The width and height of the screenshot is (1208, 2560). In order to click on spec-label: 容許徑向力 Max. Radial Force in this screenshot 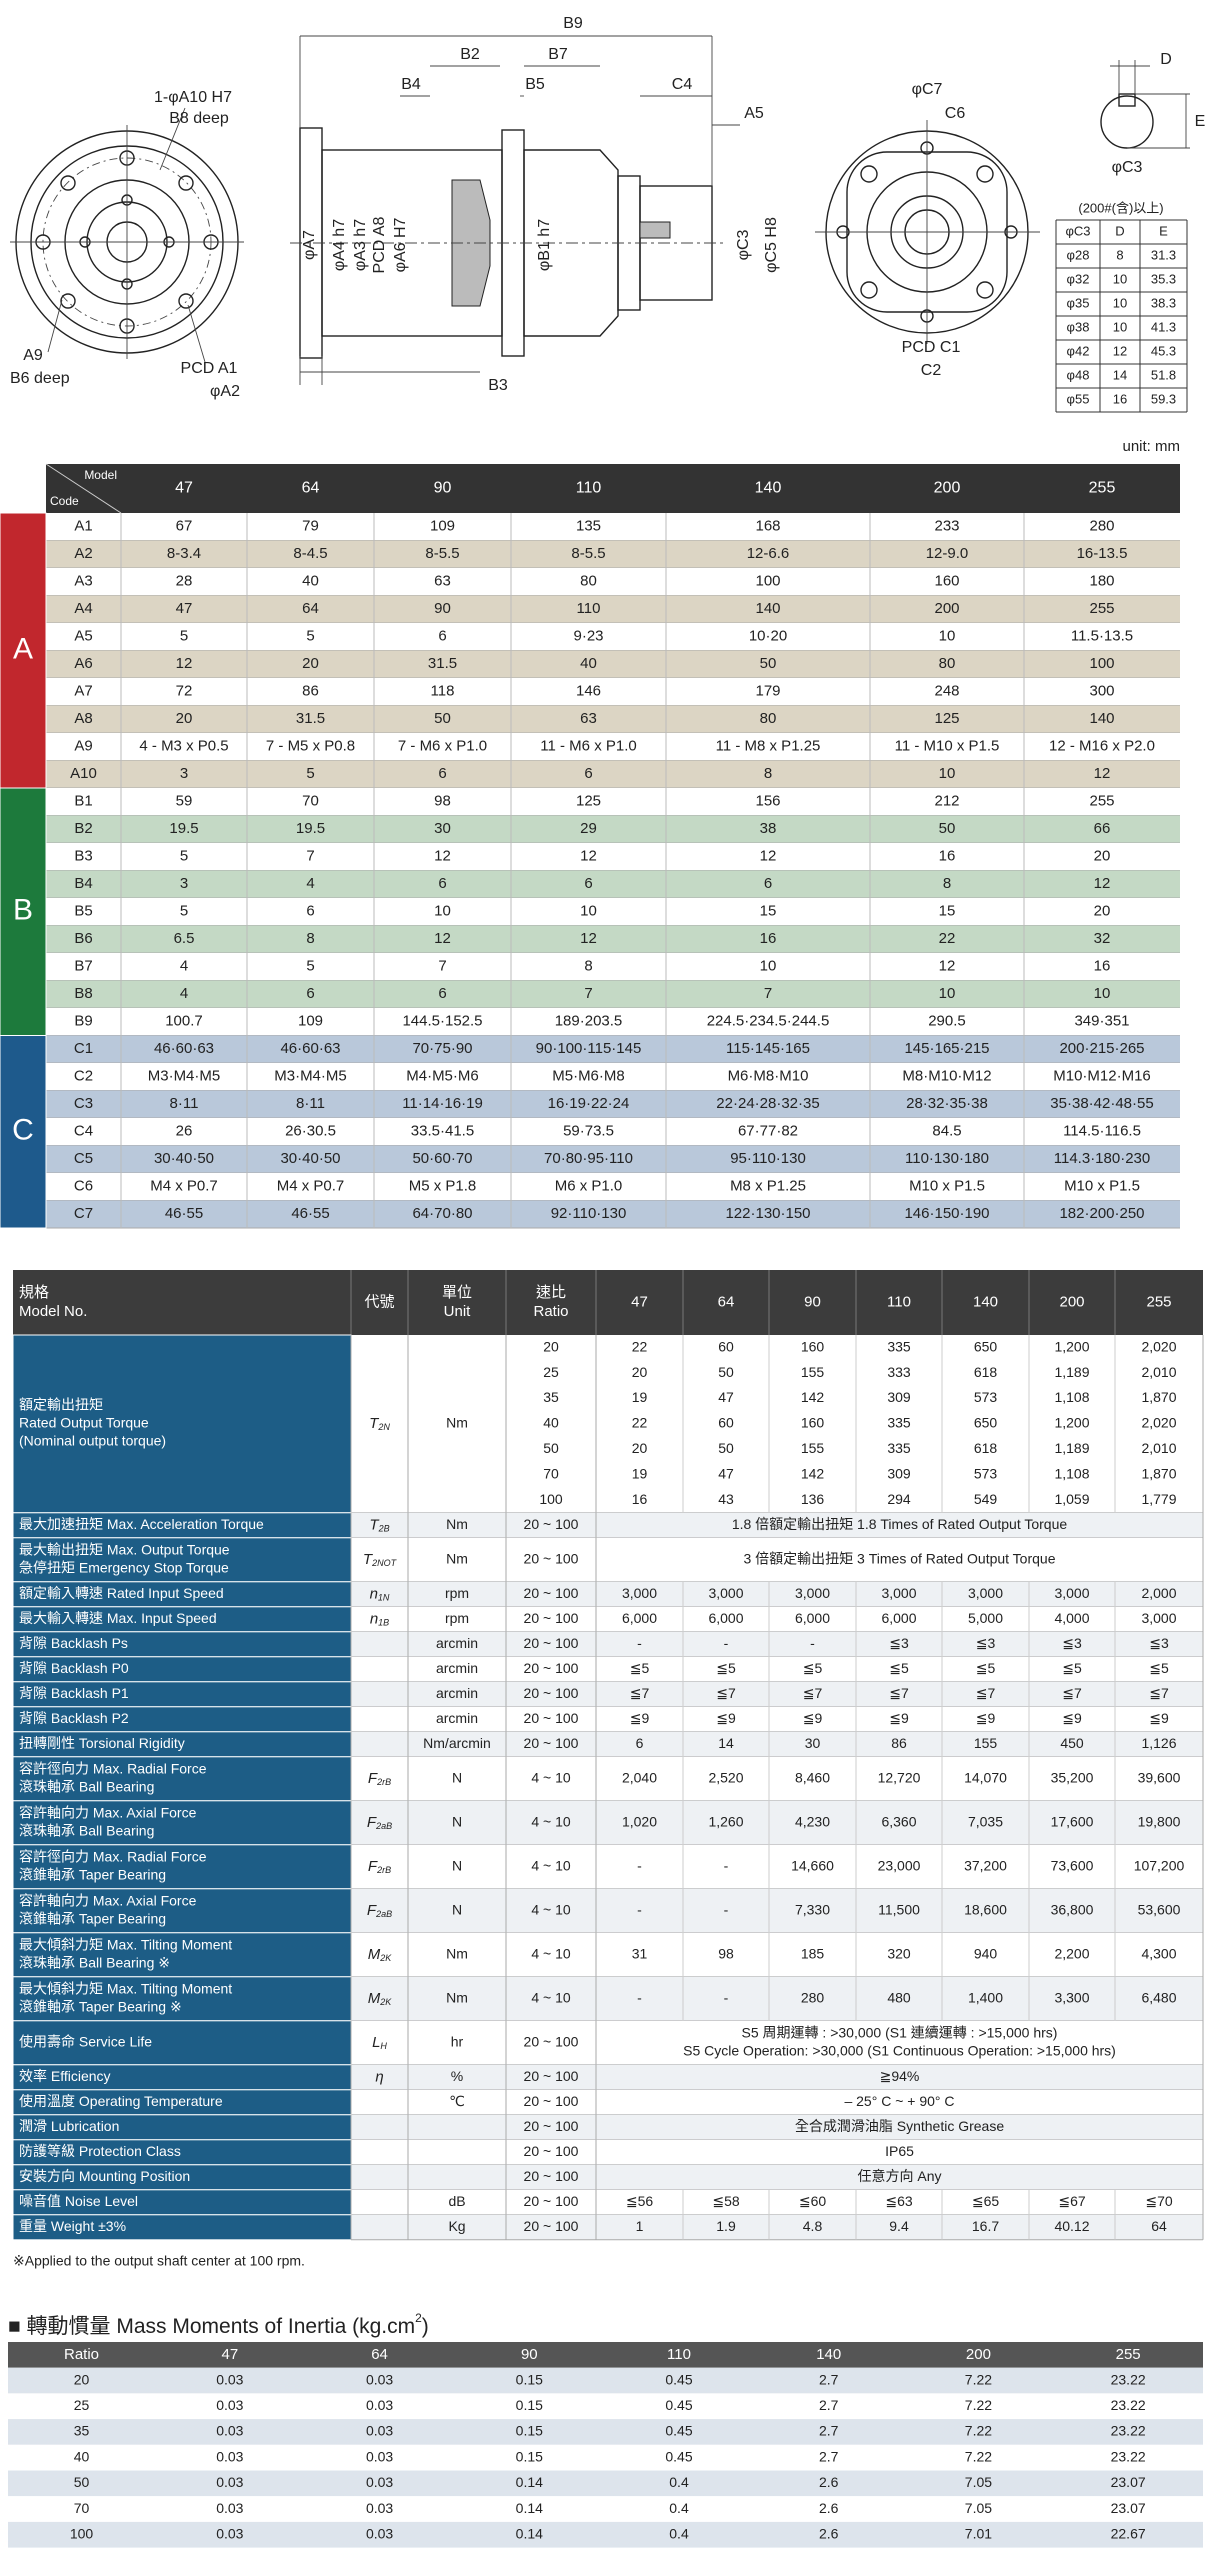, I will do `click(113, 1769)`.